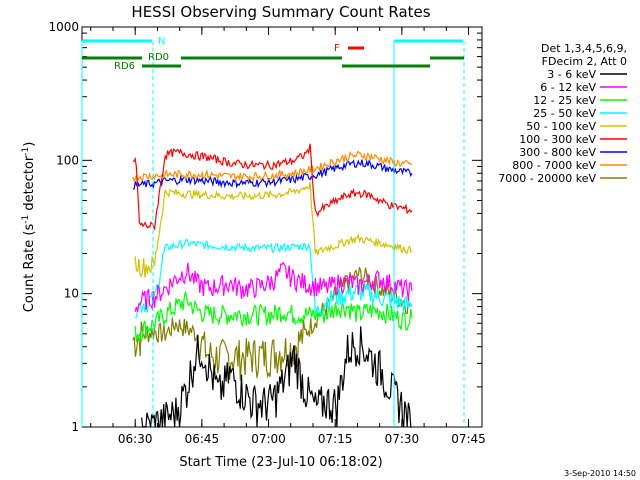 This screenshot has height=480, width=640. I want to click on x-tick-label: 06:30, so click(135, 439).